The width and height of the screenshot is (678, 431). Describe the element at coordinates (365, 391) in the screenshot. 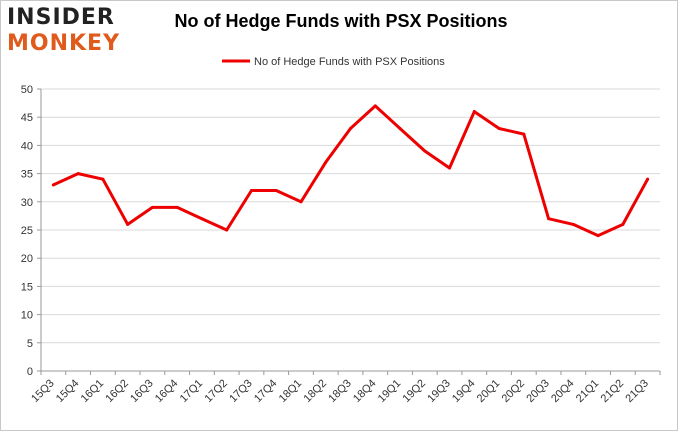

I see `x-tick-label: 18Q4` at that location.